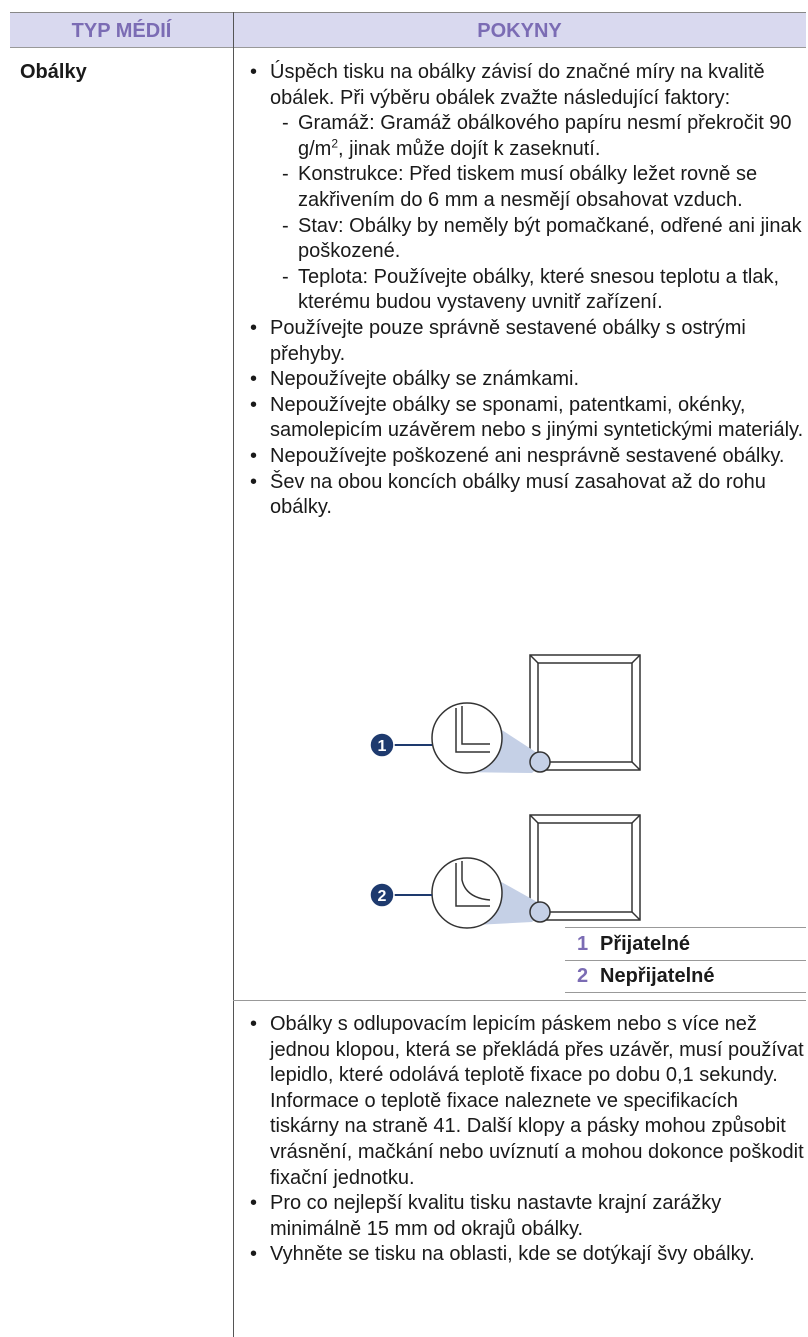 The image size is (808, 1337). Describe the element at coordinates (583, 944) in the screenshot. I see `legend-number: 1` at that location.